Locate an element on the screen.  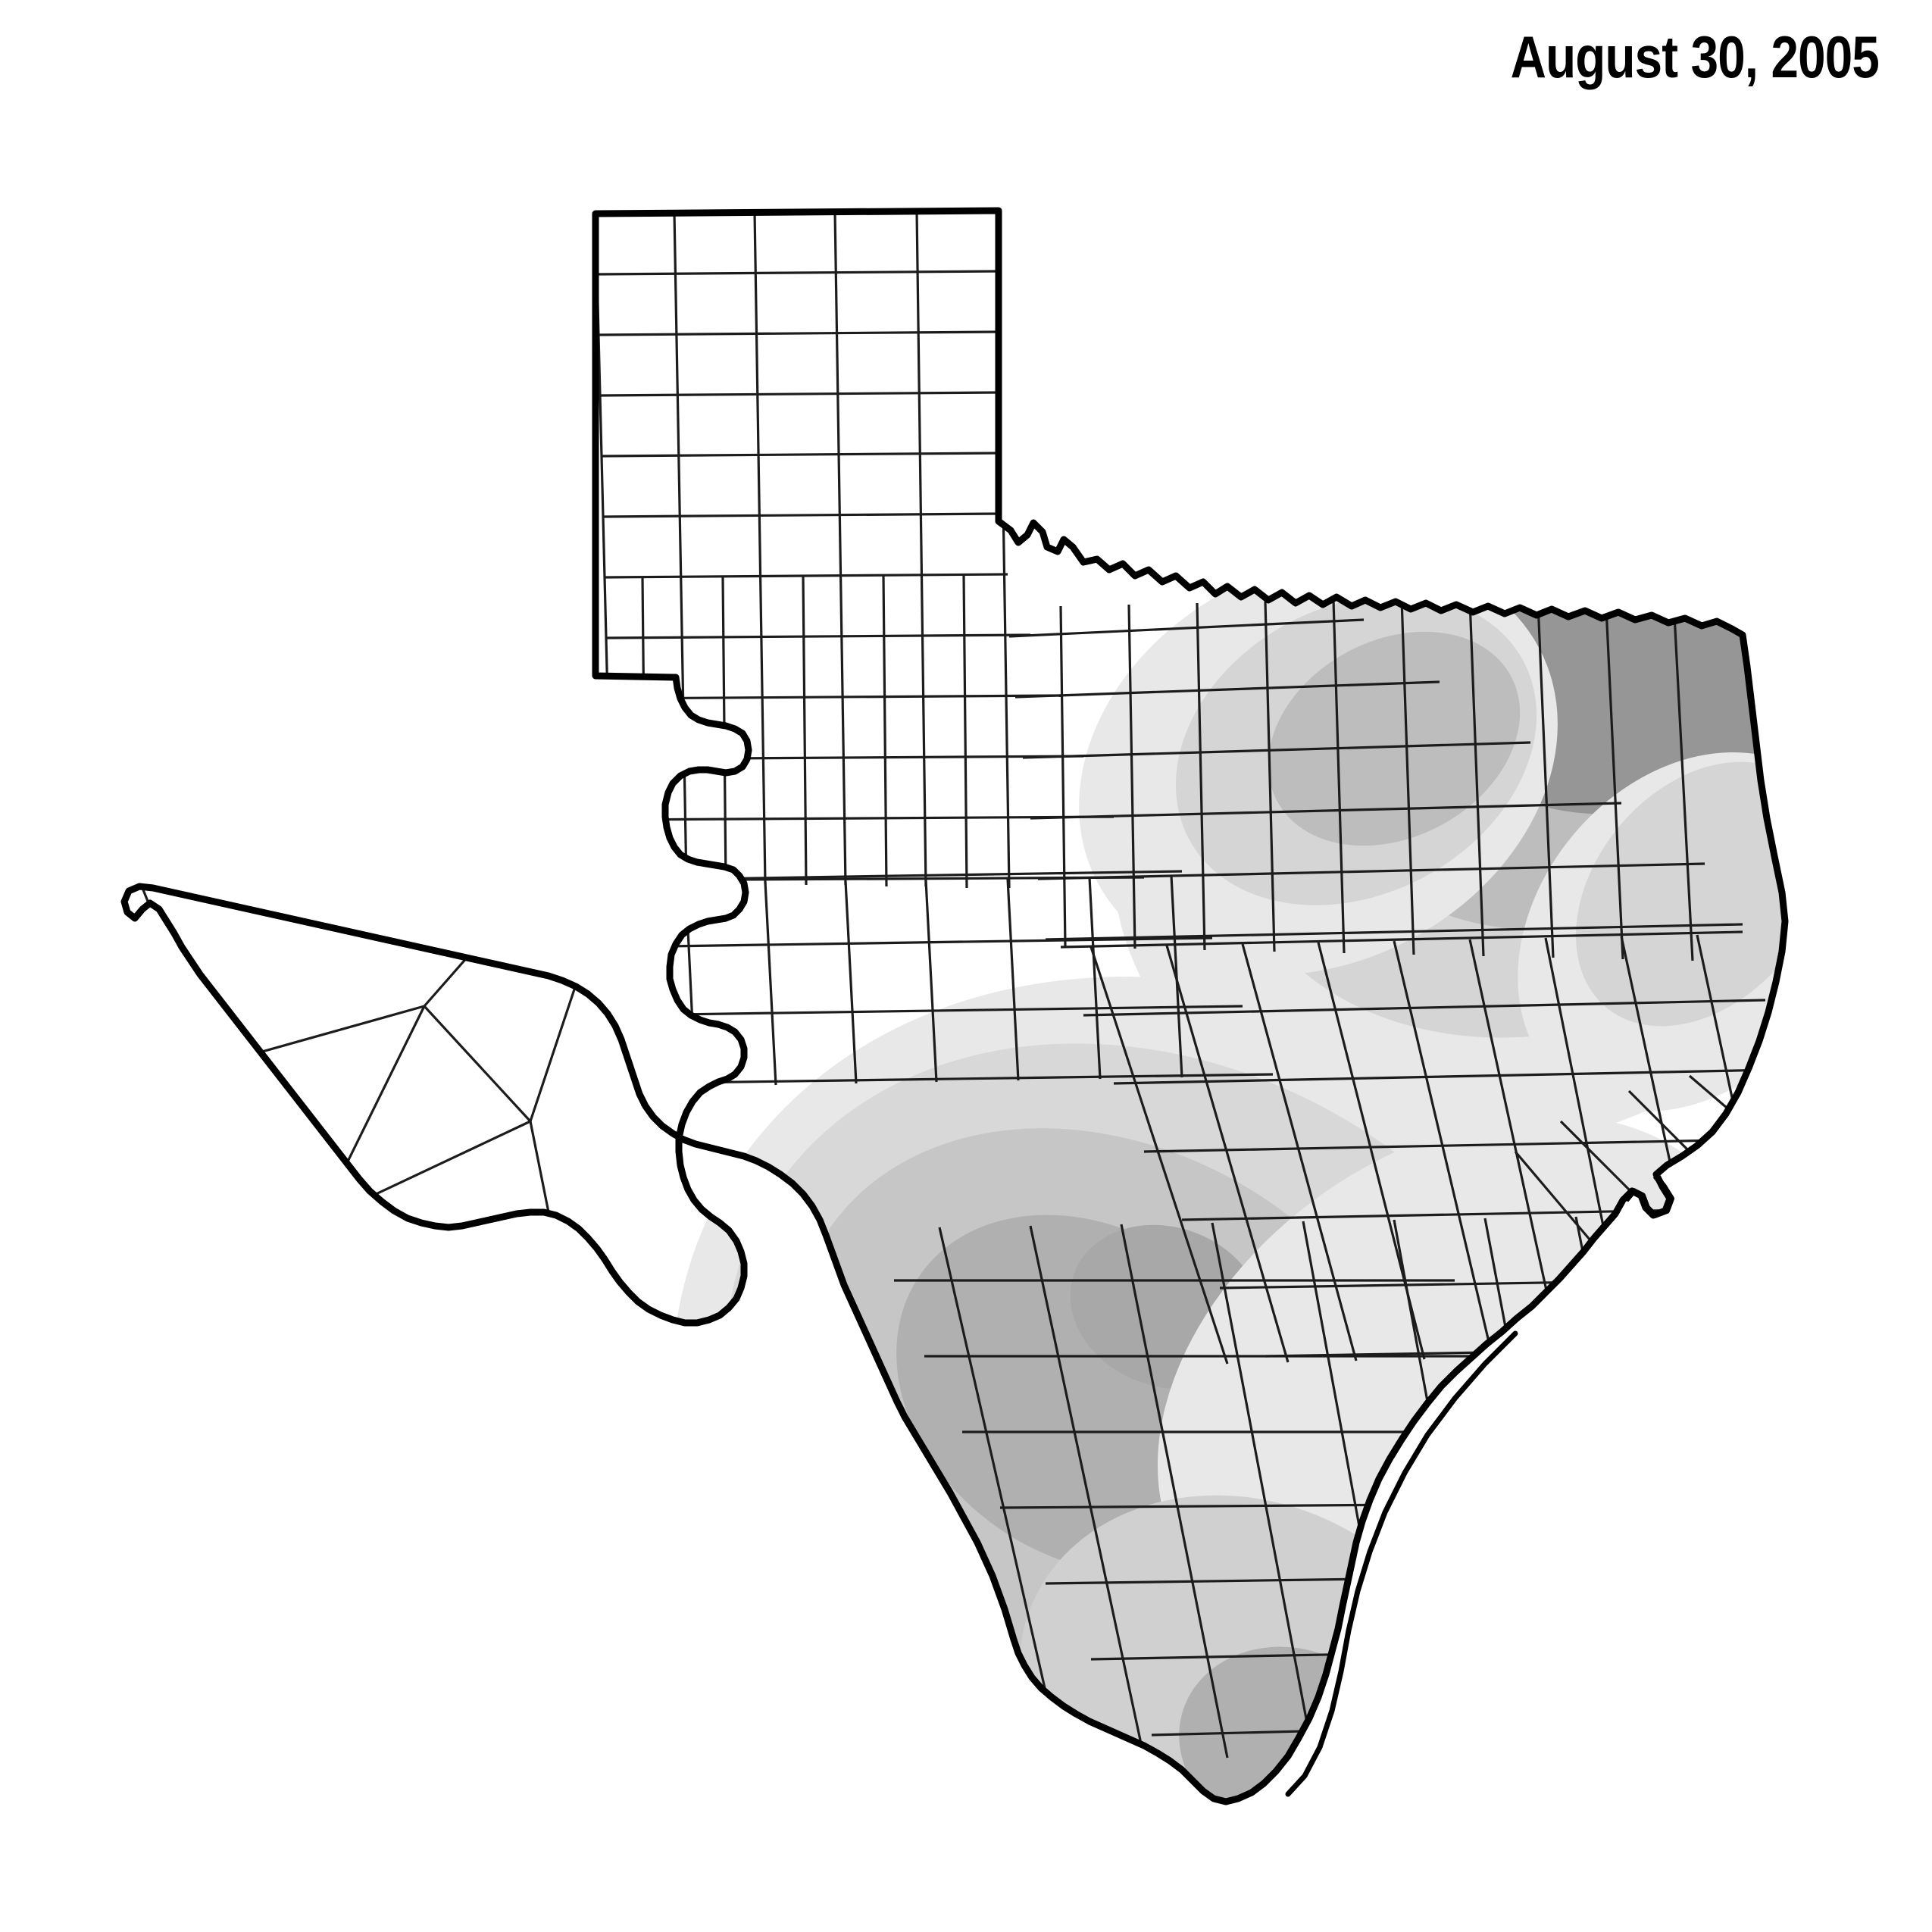
barrier-island-line is located at coordinates (1402, 1563).